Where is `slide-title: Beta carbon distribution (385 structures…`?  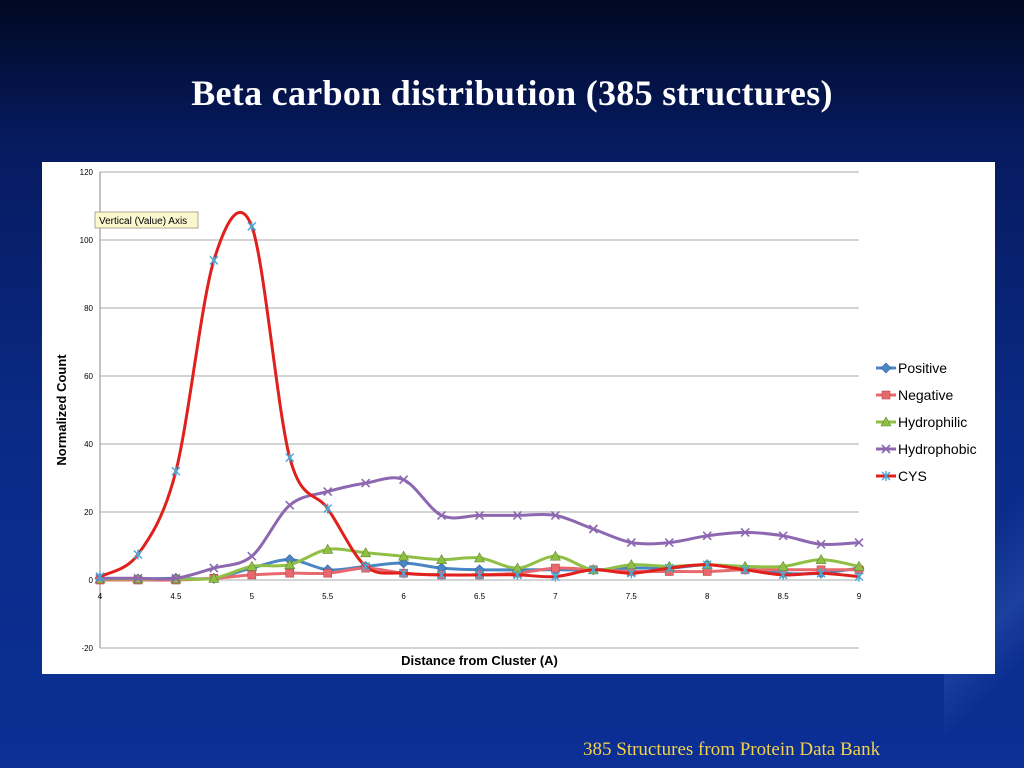
slide-title: Beta carbon distribution (385 structures… is located at coordinates (512, 93).